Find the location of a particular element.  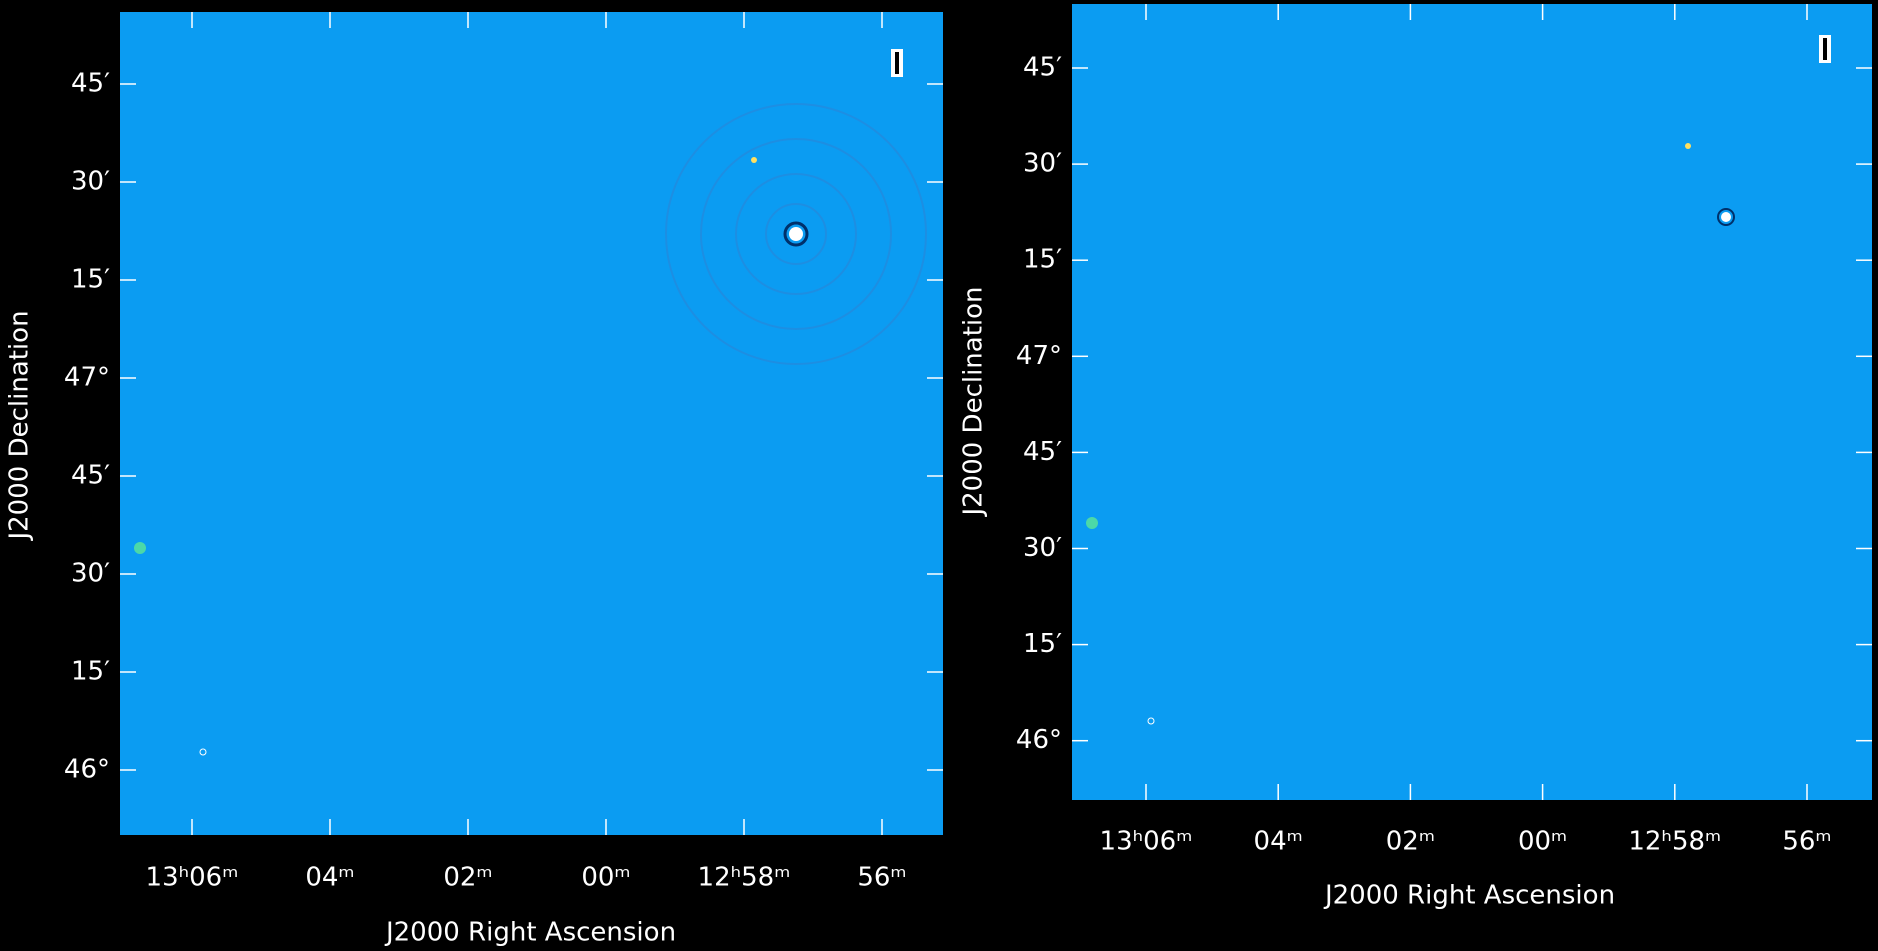

sidelobe-rings is located at coordinates (796, 234).